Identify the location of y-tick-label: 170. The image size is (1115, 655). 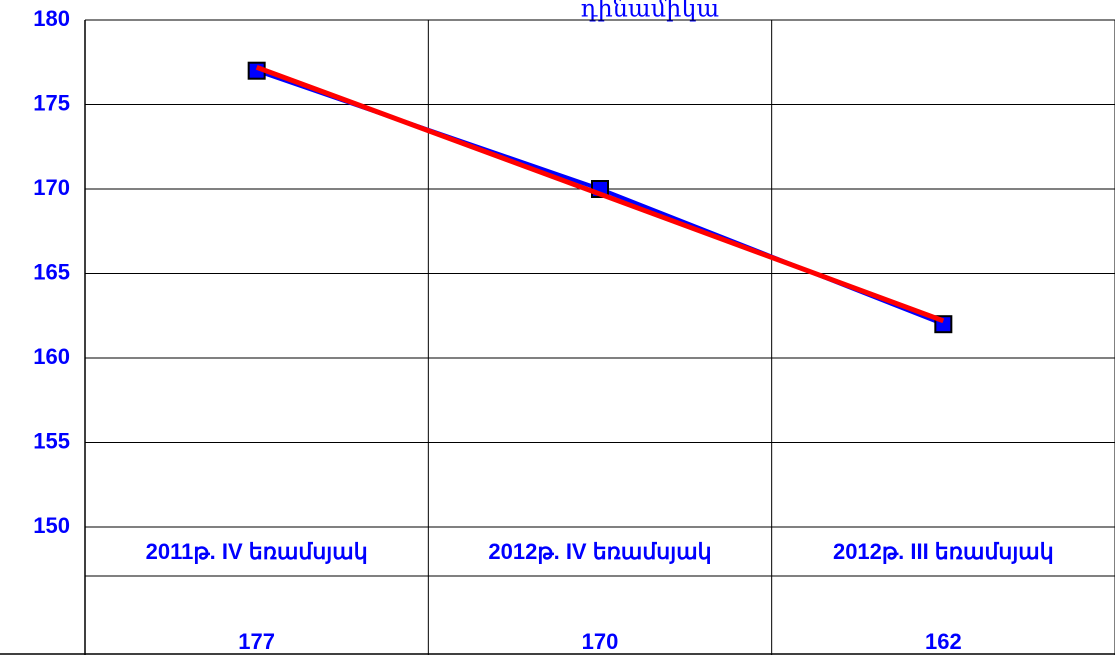
(51, 187).